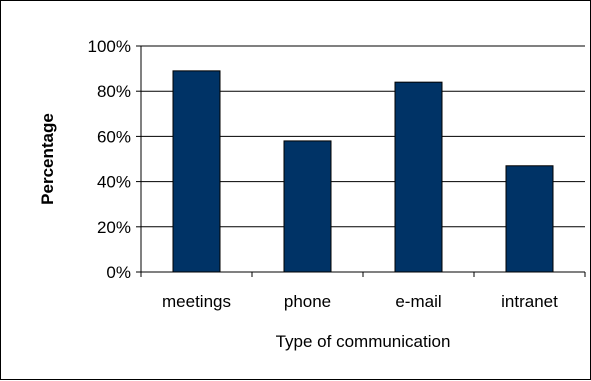 The width and height of the screenshot is (591, 381). I want to click on y-tick-label: 40%, so click(114, 182).